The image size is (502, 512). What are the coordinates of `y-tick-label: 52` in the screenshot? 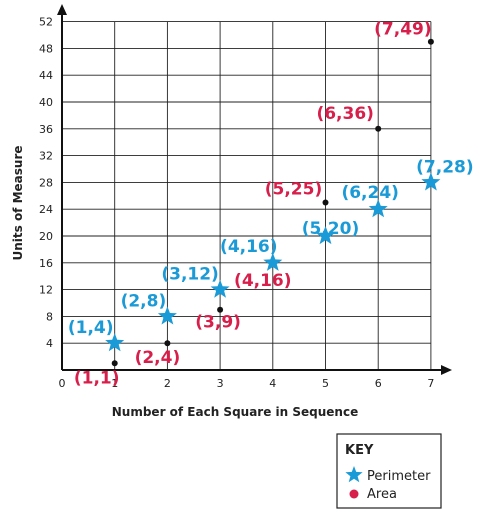 It's located at (46, 22).